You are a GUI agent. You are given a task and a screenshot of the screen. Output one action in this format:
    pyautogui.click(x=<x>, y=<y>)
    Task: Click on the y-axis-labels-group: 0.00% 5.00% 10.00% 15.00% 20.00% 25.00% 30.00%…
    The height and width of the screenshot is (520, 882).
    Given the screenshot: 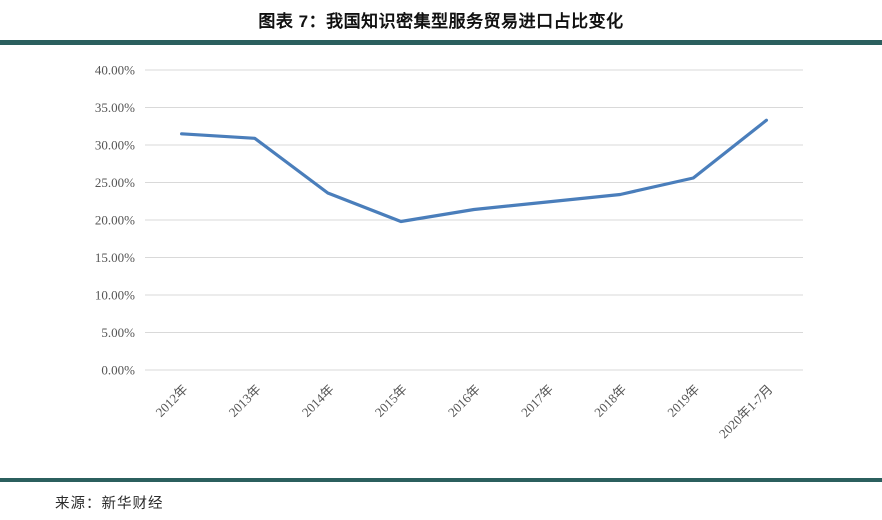 What is the action you would take?
    pyautogui.click(x=115, y=220)
    